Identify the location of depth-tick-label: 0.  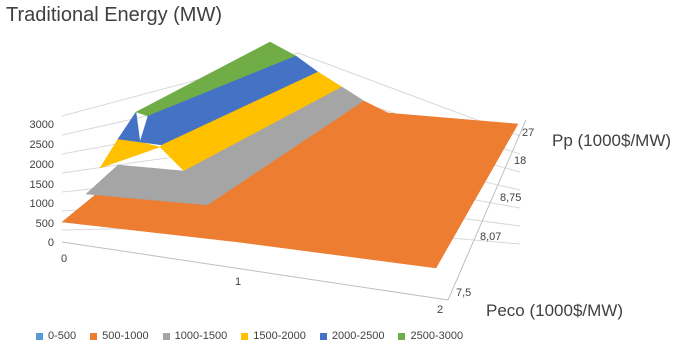
(64, 259).